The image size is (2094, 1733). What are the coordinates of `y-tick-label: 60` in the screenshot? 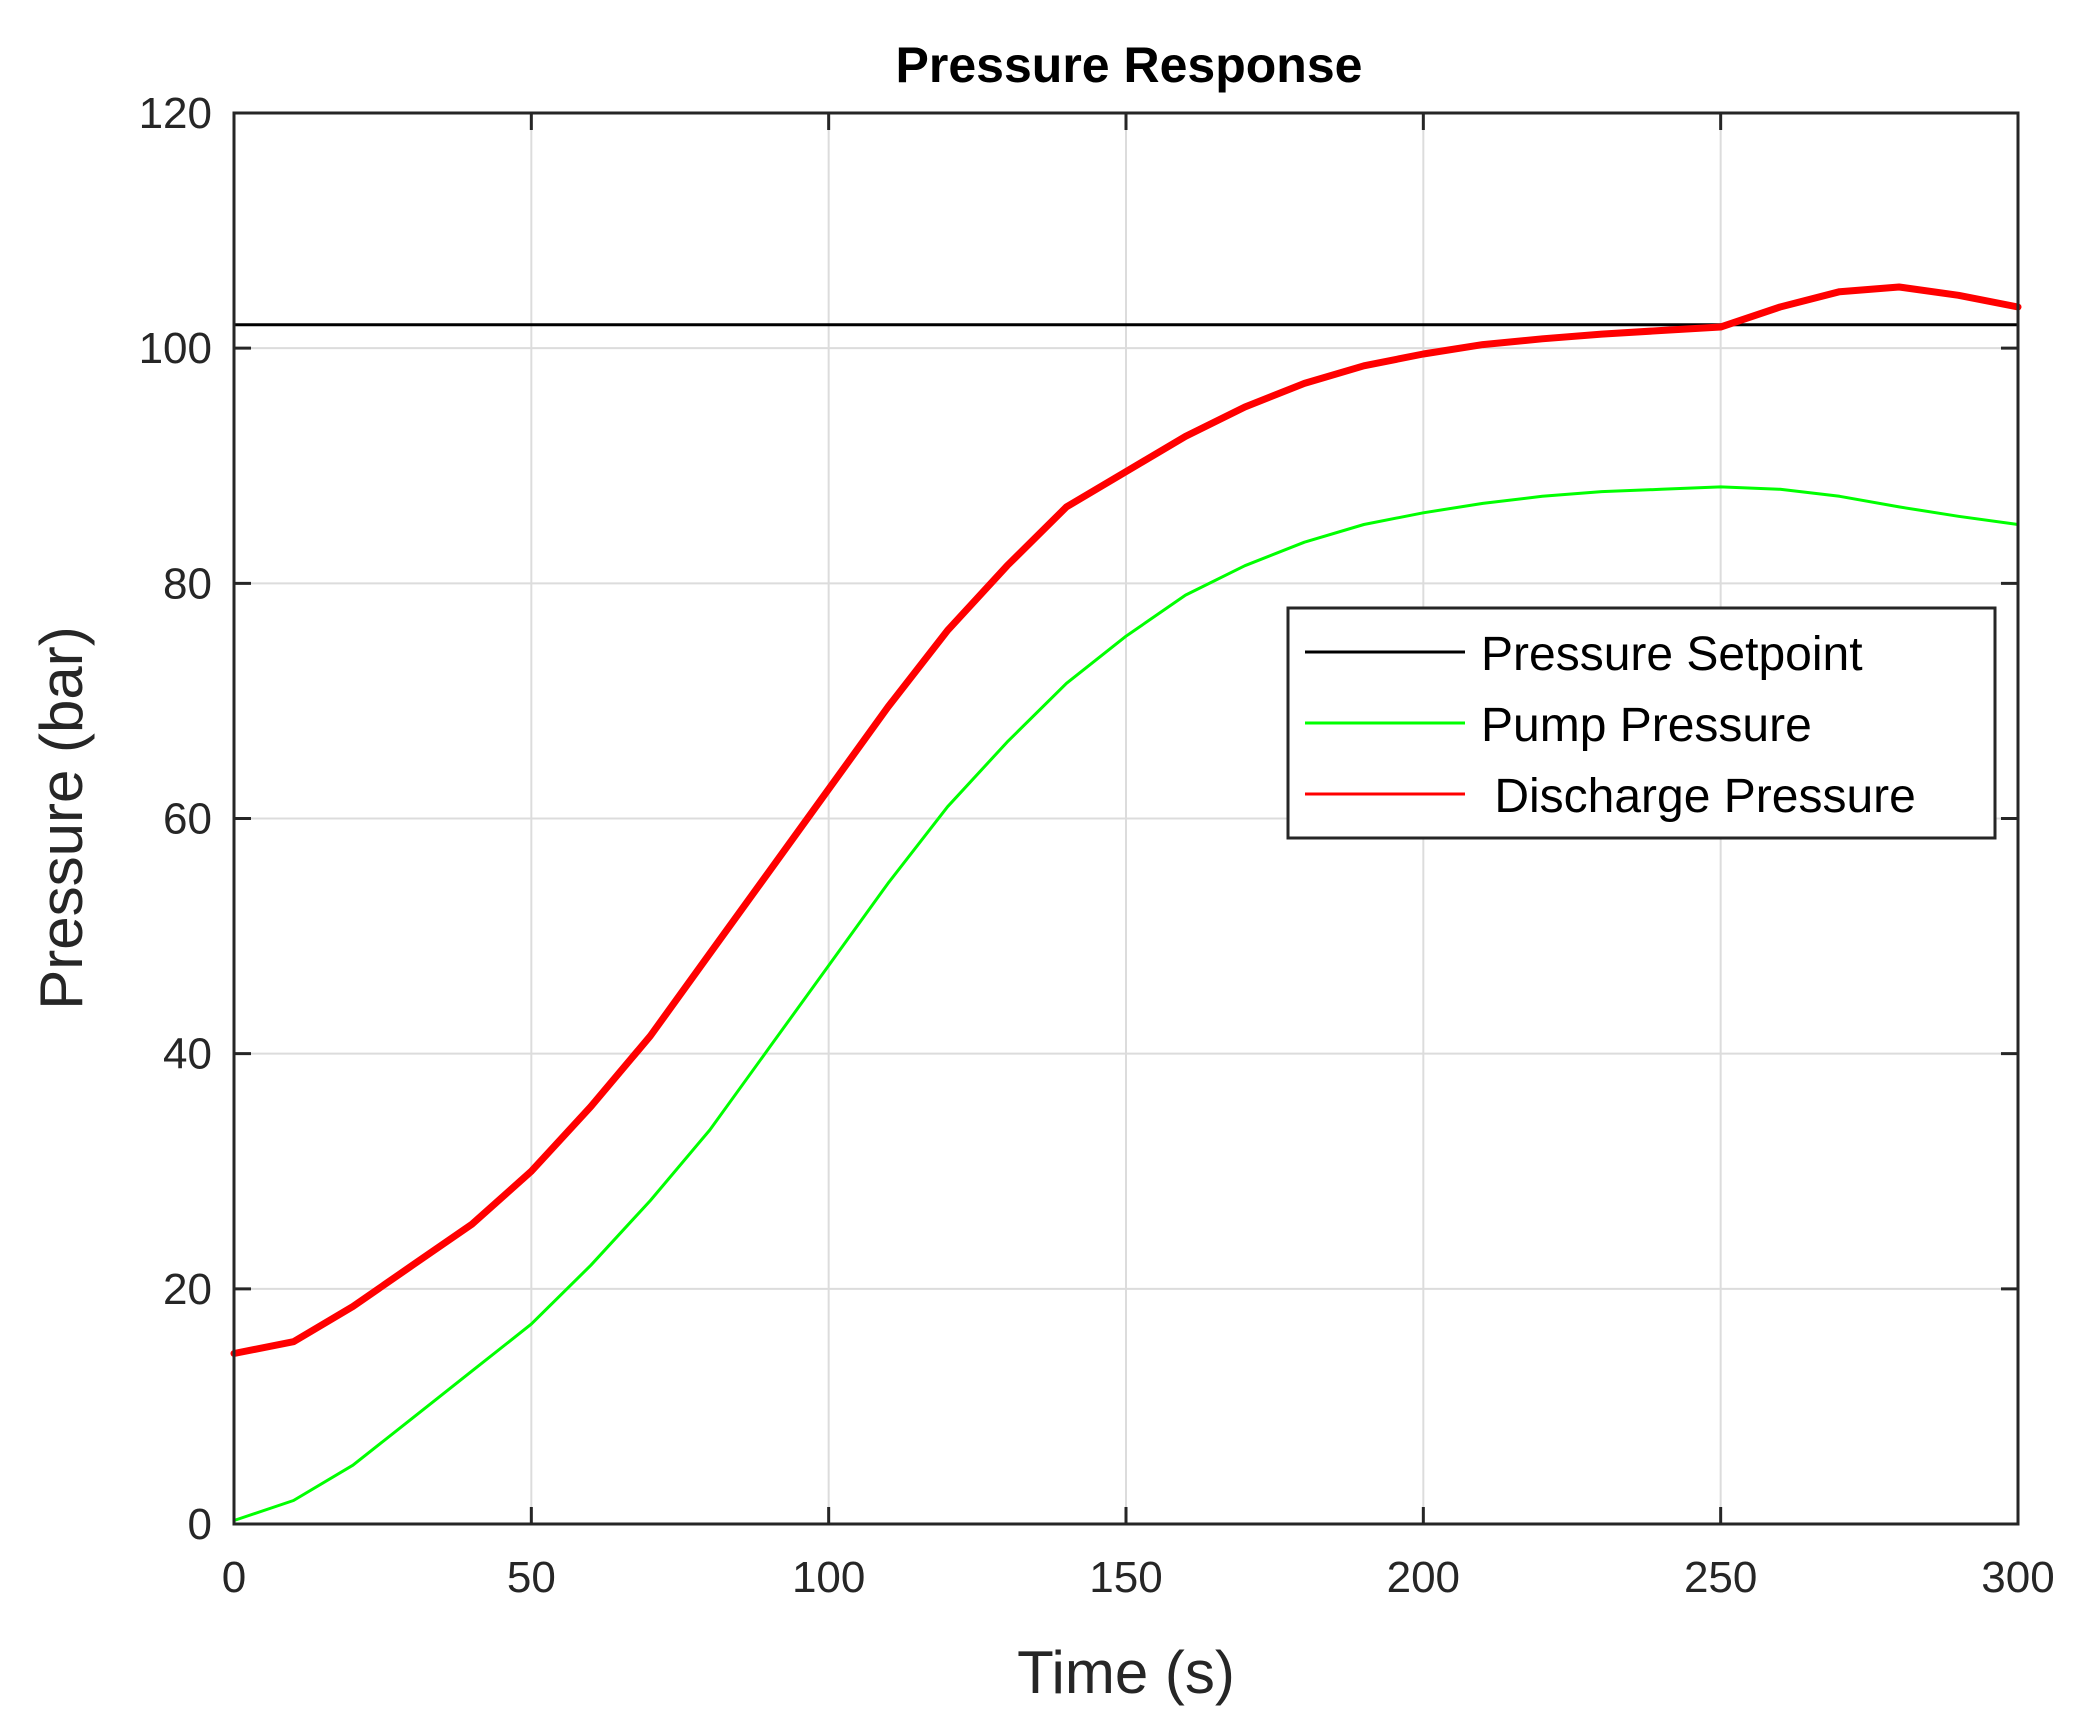 It's located at (187, 819).